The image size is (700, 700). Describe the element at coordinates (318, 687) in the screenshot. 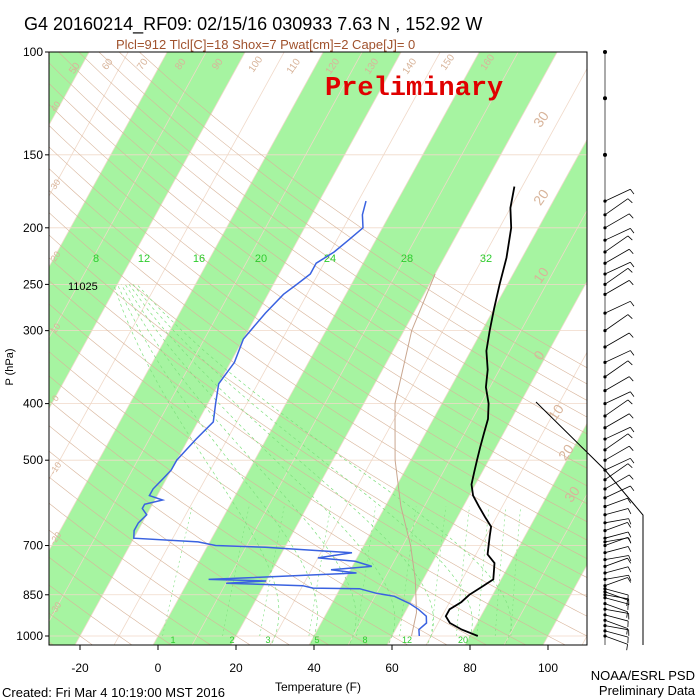

I see `x-axis-label: Temperature (F)` at that location.